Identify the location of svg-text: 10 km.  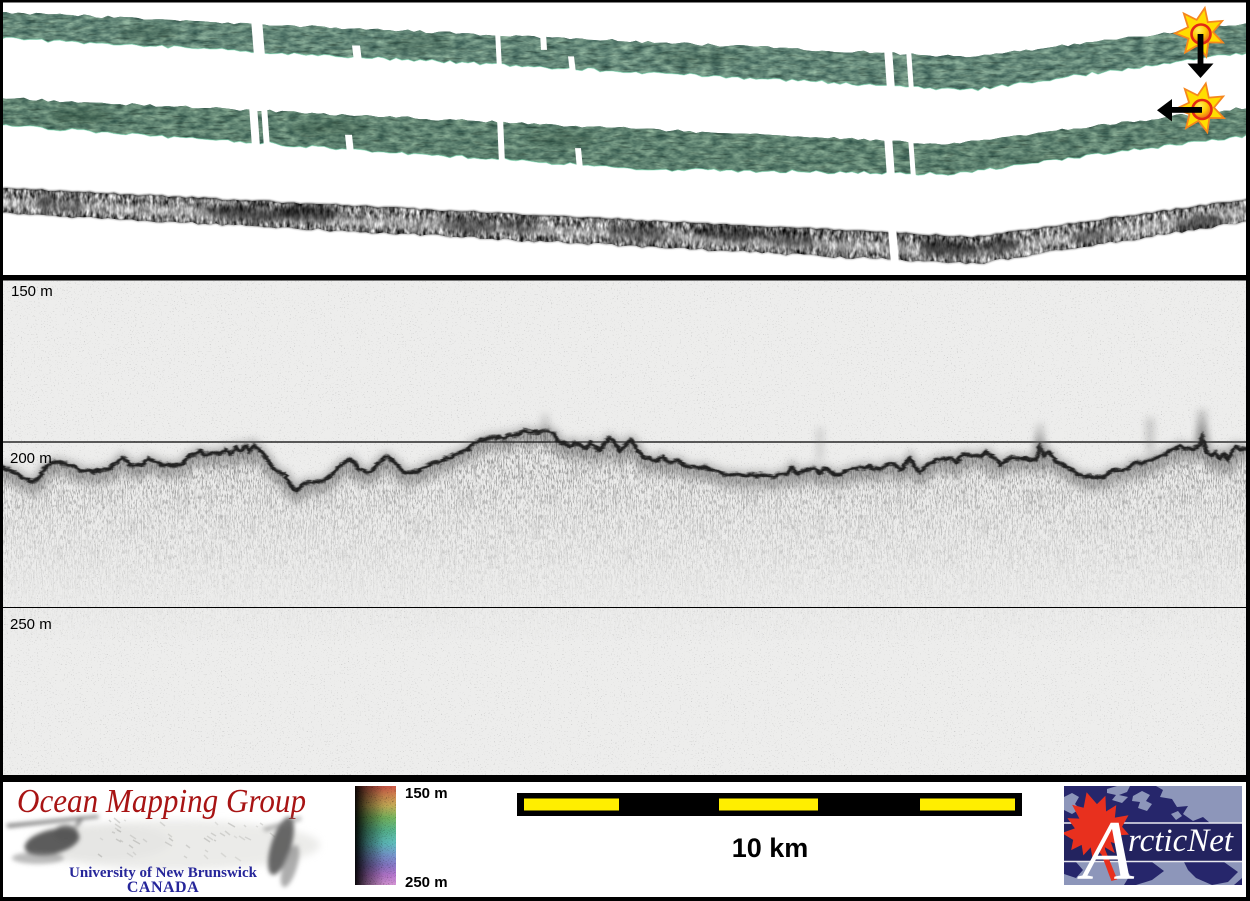
(770, 848).